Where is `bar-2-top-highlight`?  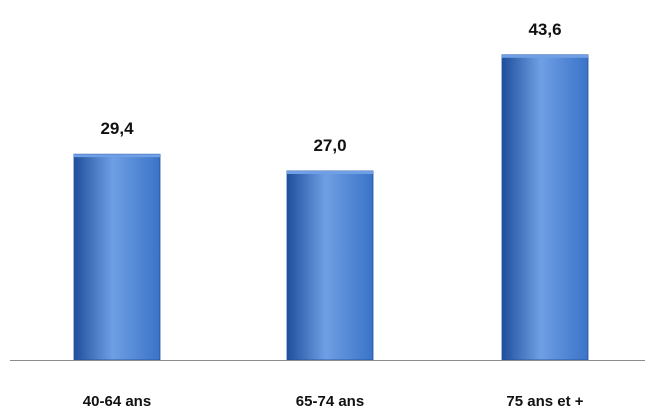
bar-2-top-highlight is located at coordinates (330, 172).